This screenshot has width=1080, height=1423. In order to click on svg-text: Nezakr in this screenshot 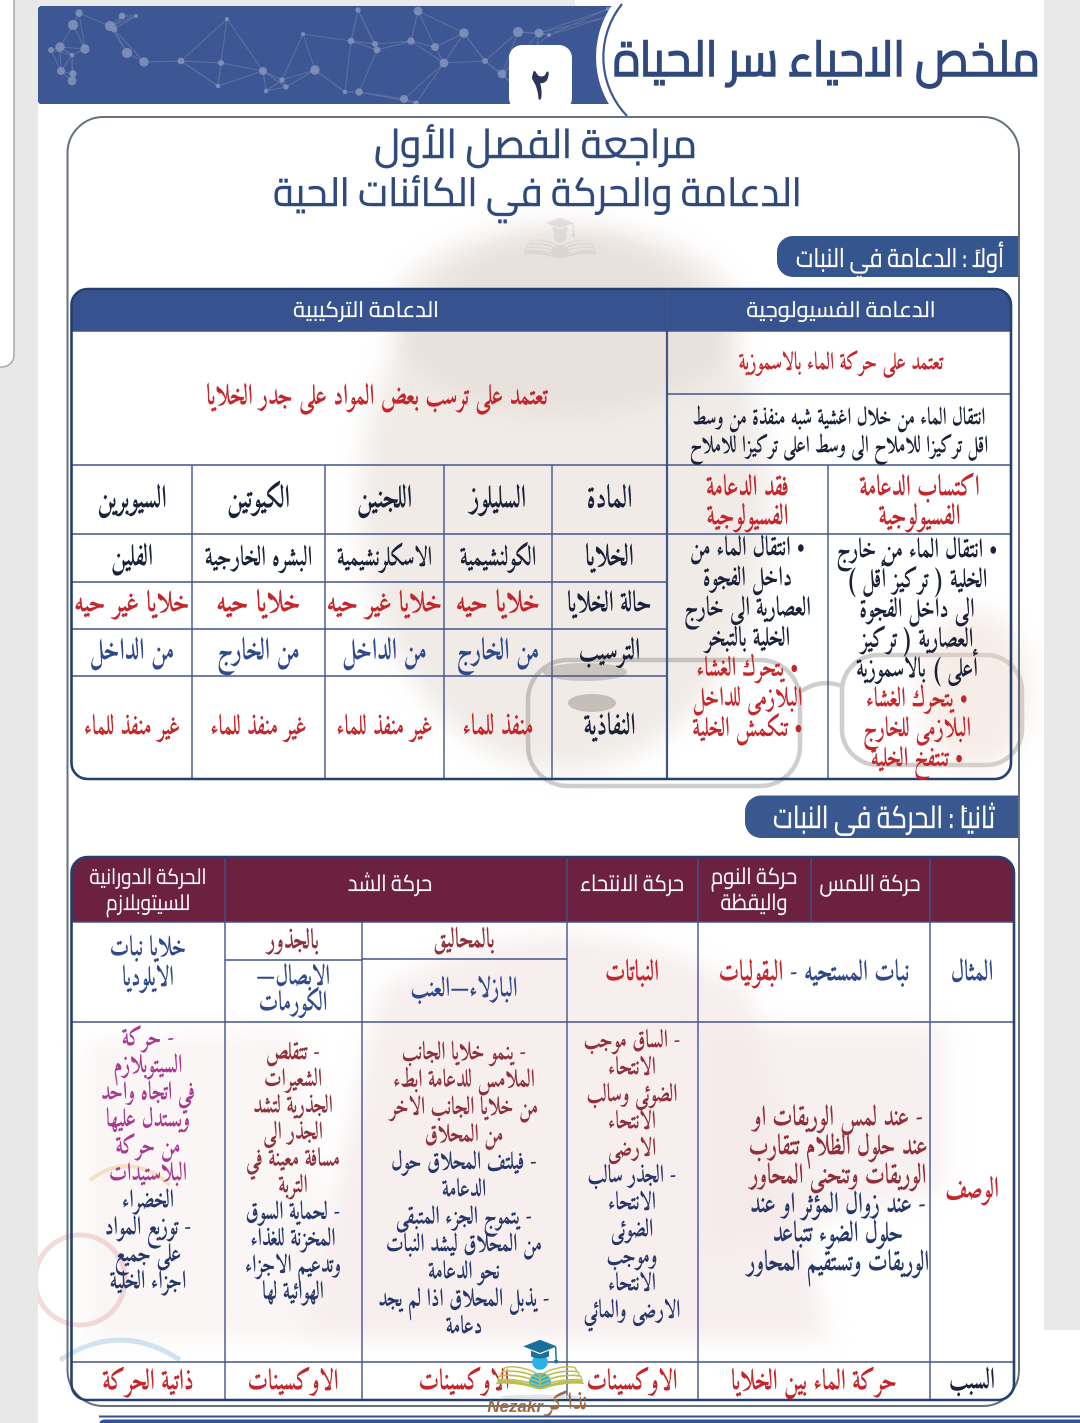, I will do `click(515, 1406)`.